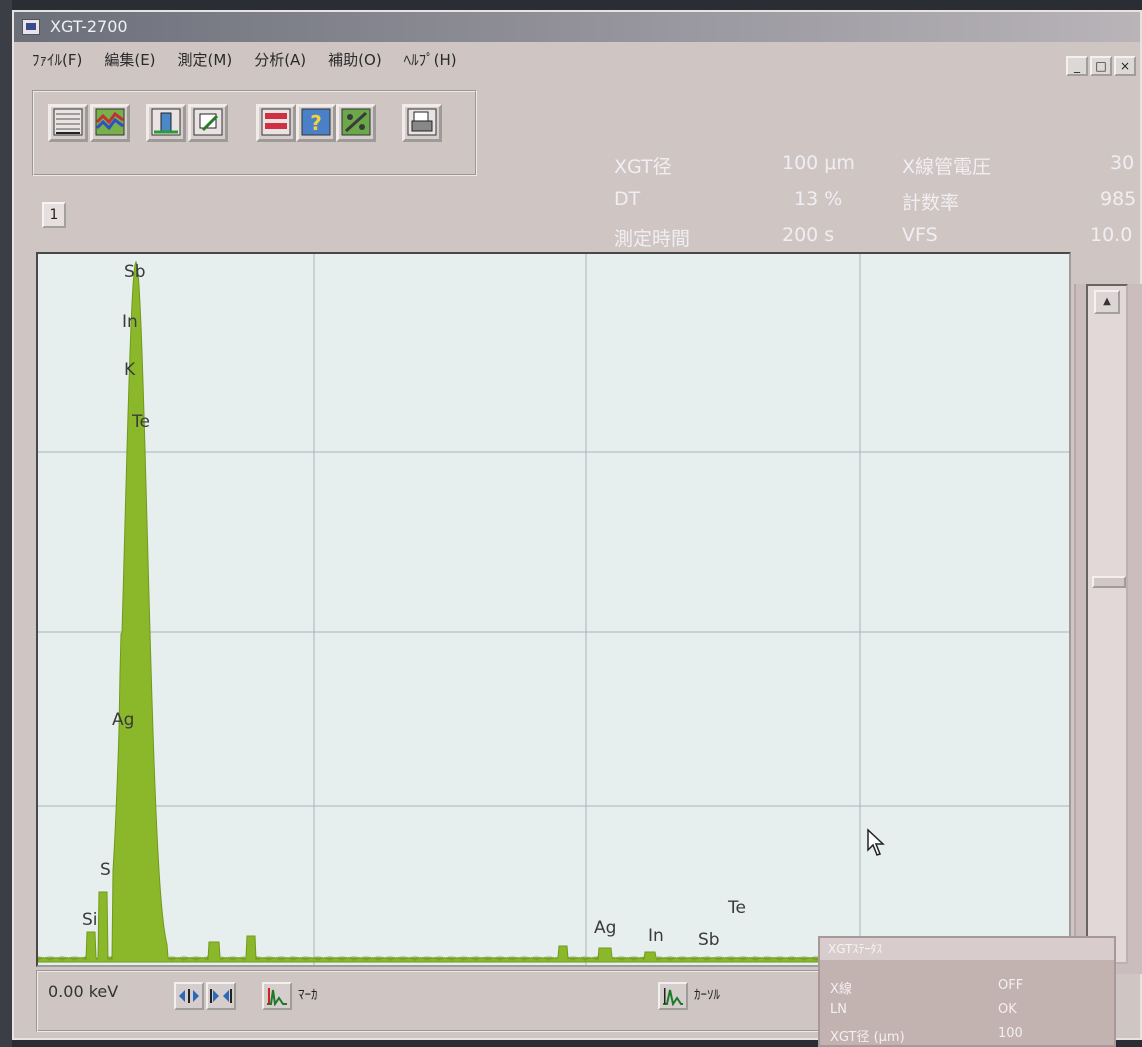 This screenshot has width=1142, height=1047. Describe the element at coordinates (1122, 163) in the screenshot. I see `info-value: 30` at that location.